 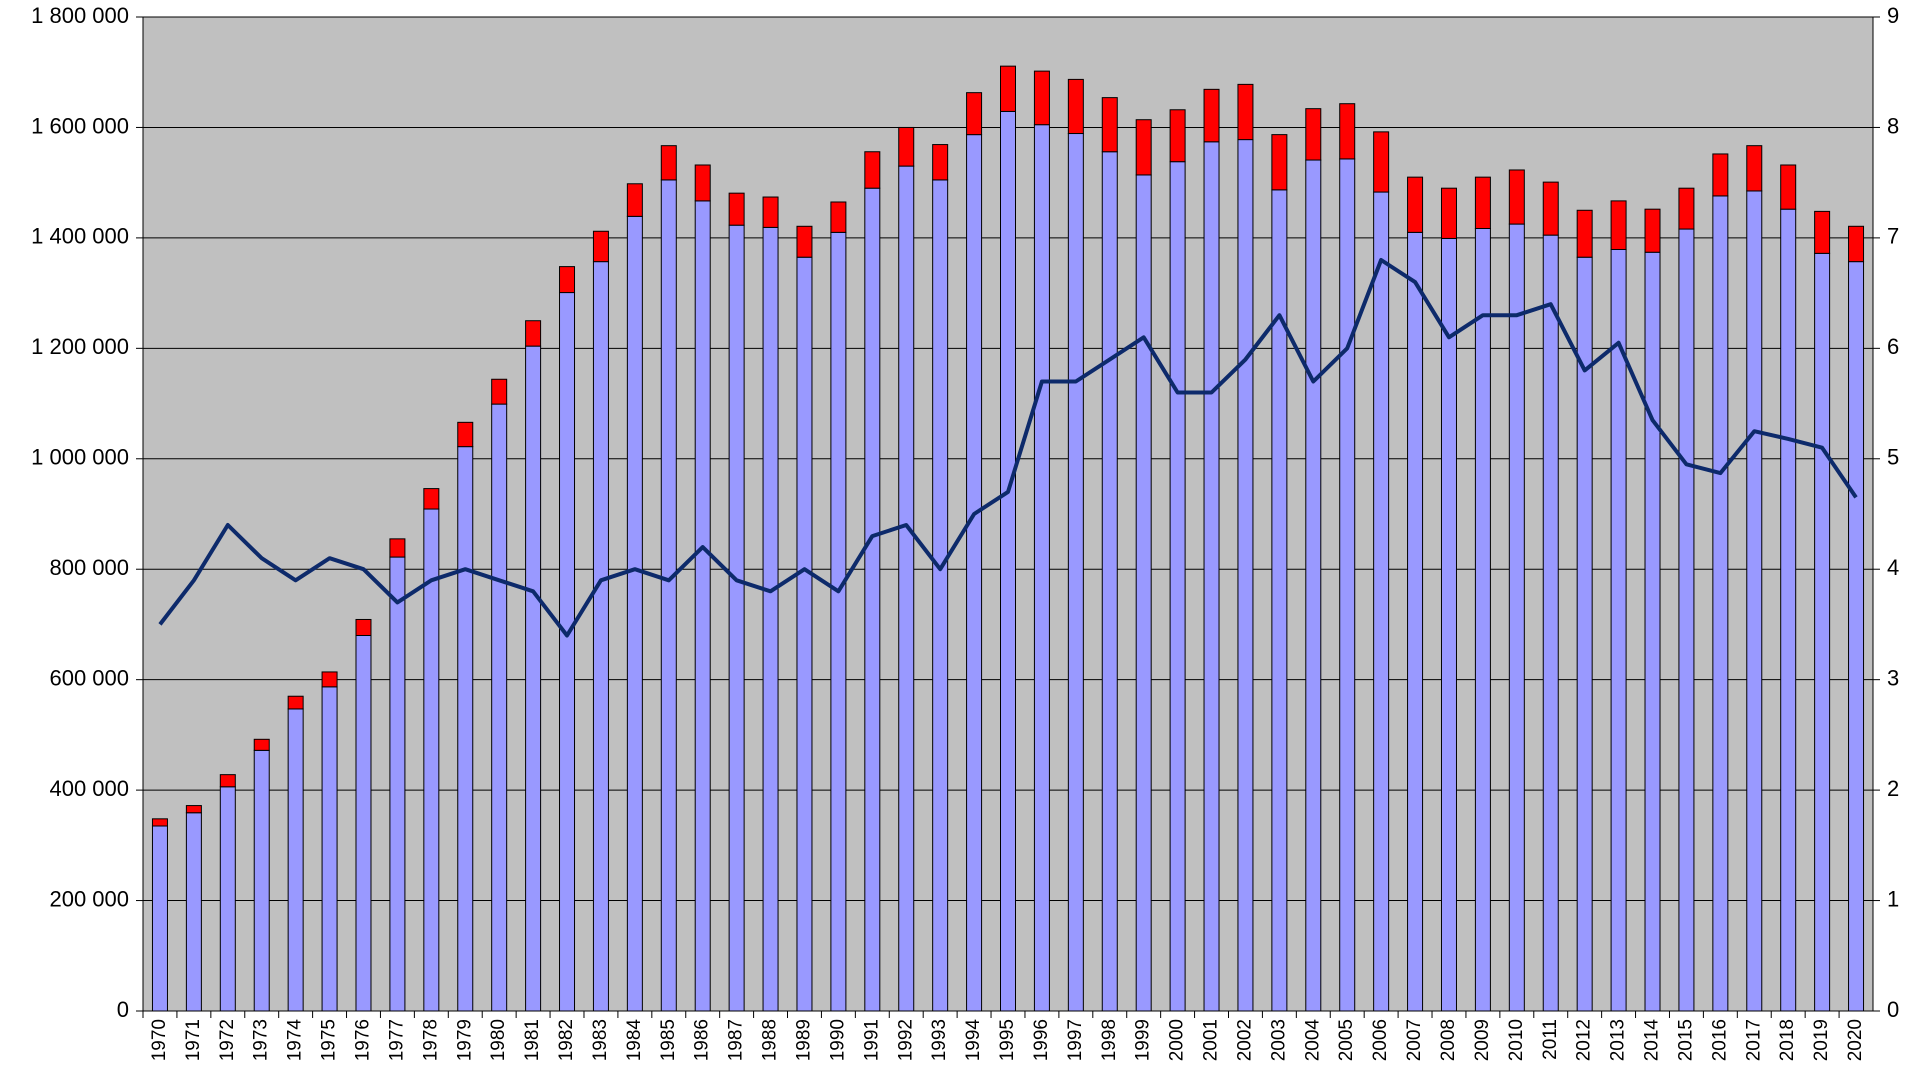 I want to click on x-tick-label: 1977, so click(x=396, y=1040).